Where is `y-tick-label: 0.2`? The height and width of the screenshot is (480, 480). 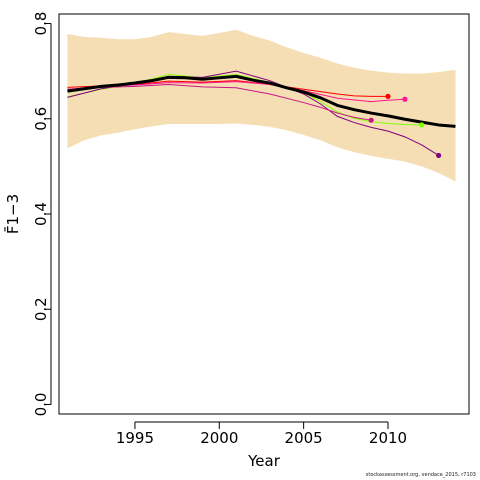 y-tick-label: 0.2 is located at coordinates (41, 309).